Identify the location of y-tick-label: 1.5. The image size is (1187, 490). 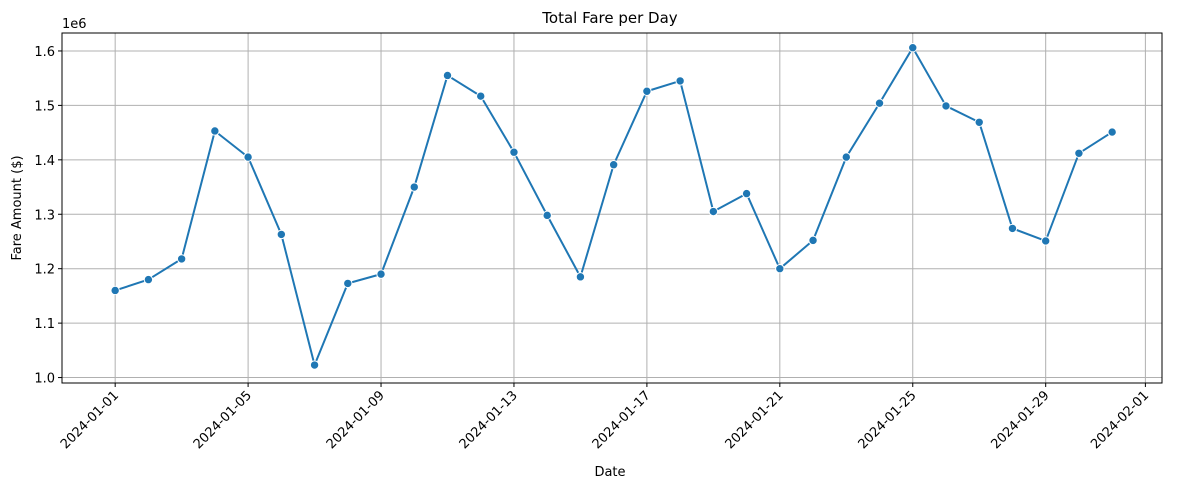
(44, 106).